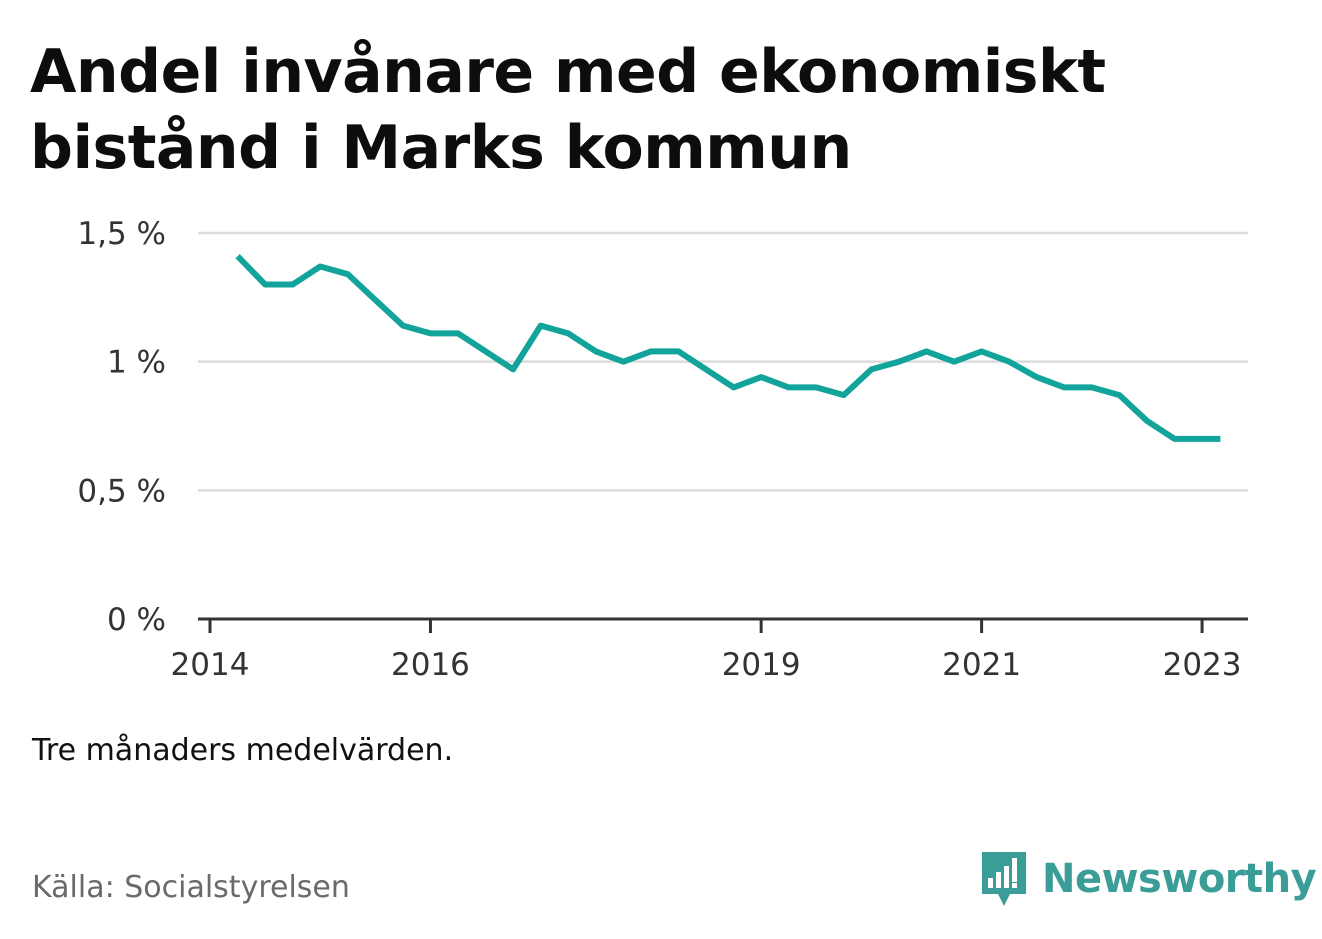 The width and height of the screenshot is (1322, 939). Describe the element at coordinates (1179, 879) in the screenshot. I see `brand-name: Newsworthy` at that location.